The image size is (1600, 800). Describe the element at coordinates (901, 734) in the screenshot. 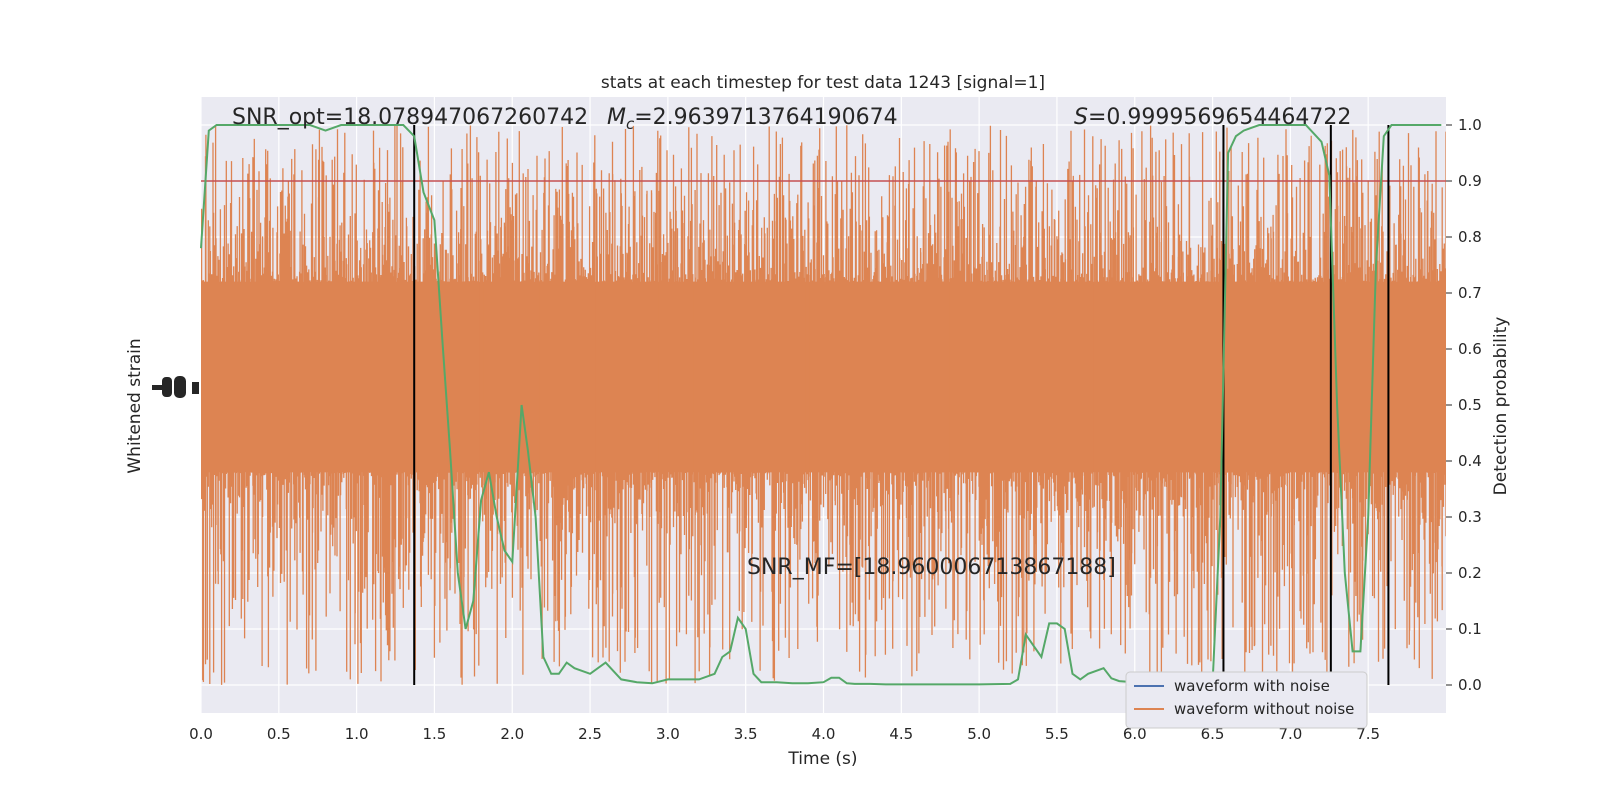

I see `x-tick-label: 4.5` at that location.